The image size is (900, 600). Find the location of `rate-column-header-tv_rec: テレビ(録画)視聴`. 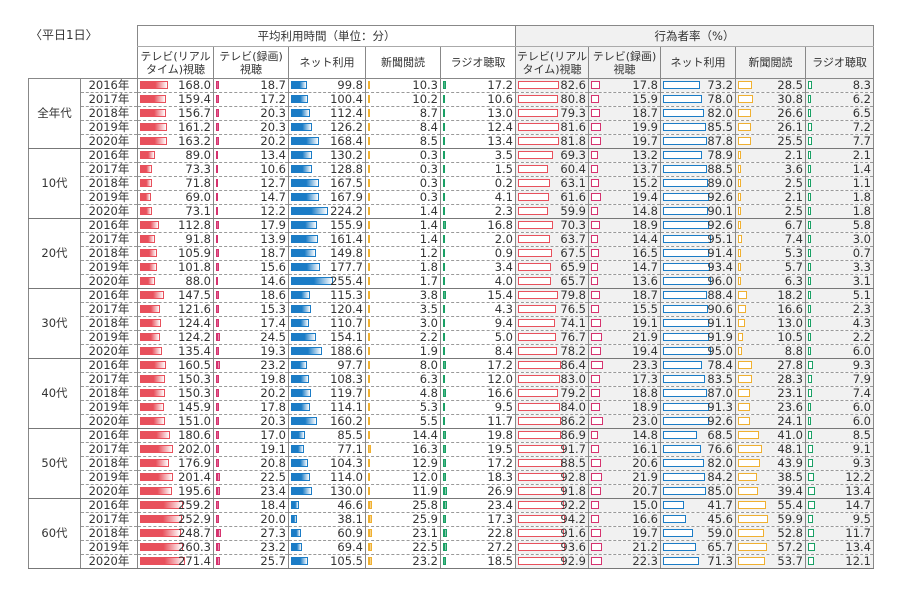

rate-column-header-tv_rec: テレビ(録画)視聴 is located at coordinates (624, 62).